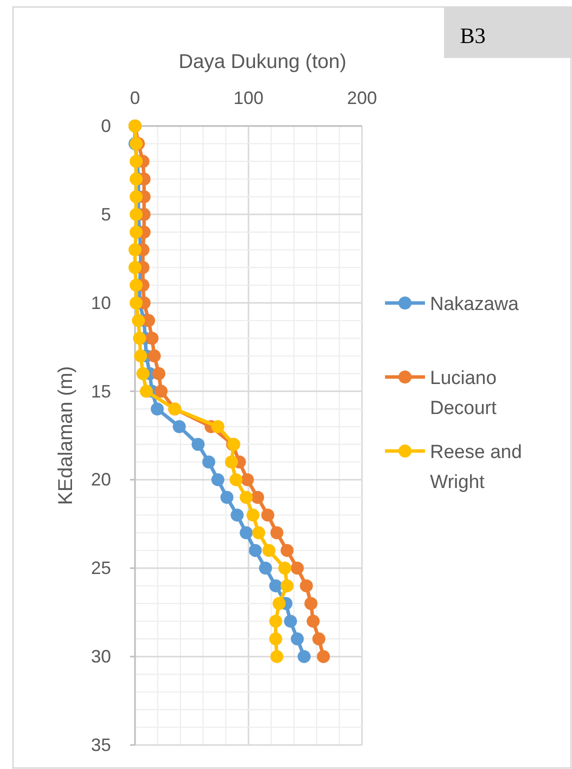  Describe the element at coordinates (262, 62) in the screenshot. I see `x-axis-title: Daya Dukung (ton)` at that location.